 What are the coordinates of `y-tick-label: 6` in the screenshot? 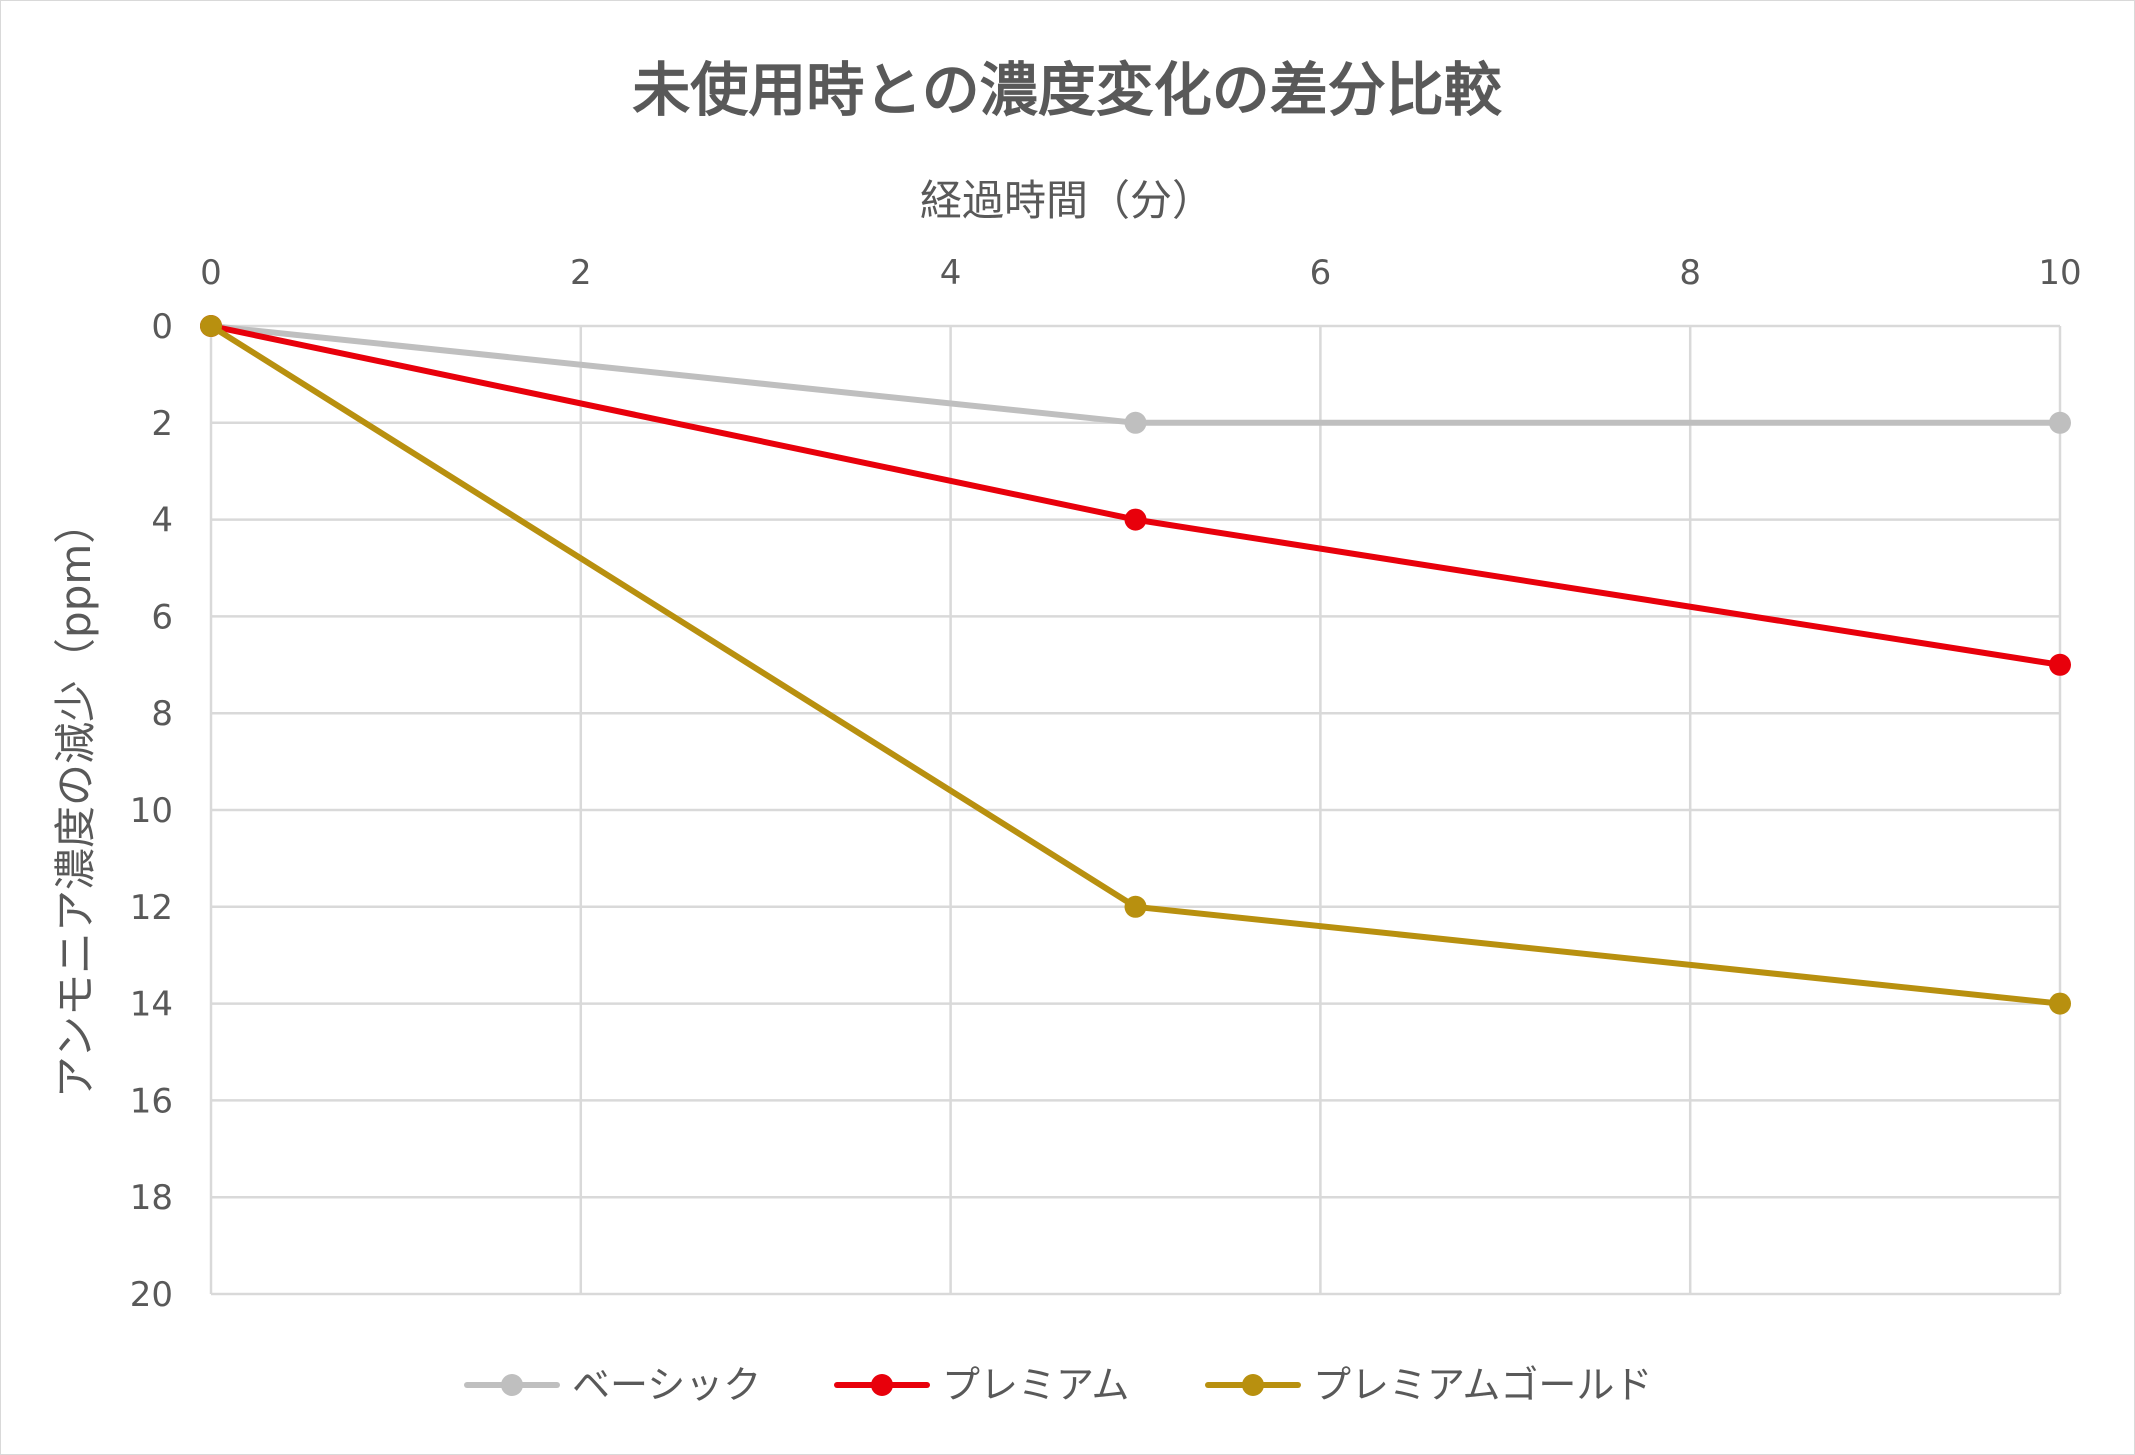 It's located at (162, 617).